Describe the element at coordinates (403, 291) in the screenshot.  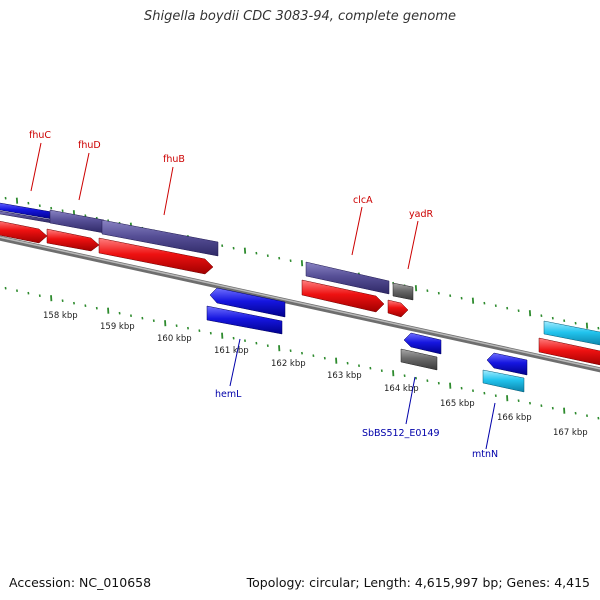
I see `feature-yadr` at that location.